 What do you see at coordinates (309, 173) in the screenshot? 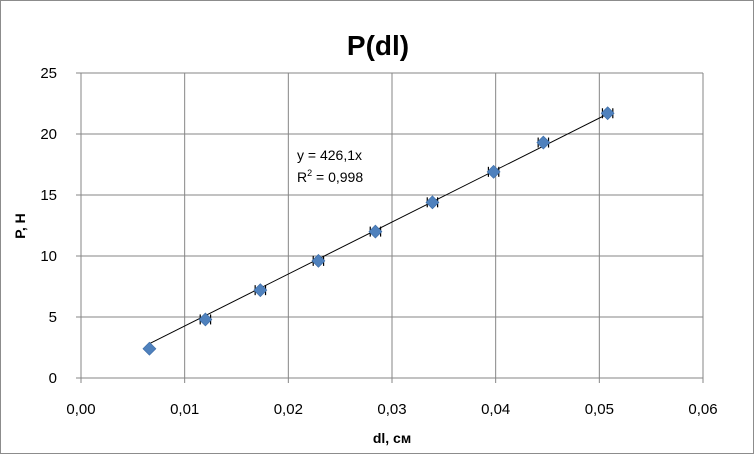
I see `r2-superscript: 2` at bounding box center [309, 173].